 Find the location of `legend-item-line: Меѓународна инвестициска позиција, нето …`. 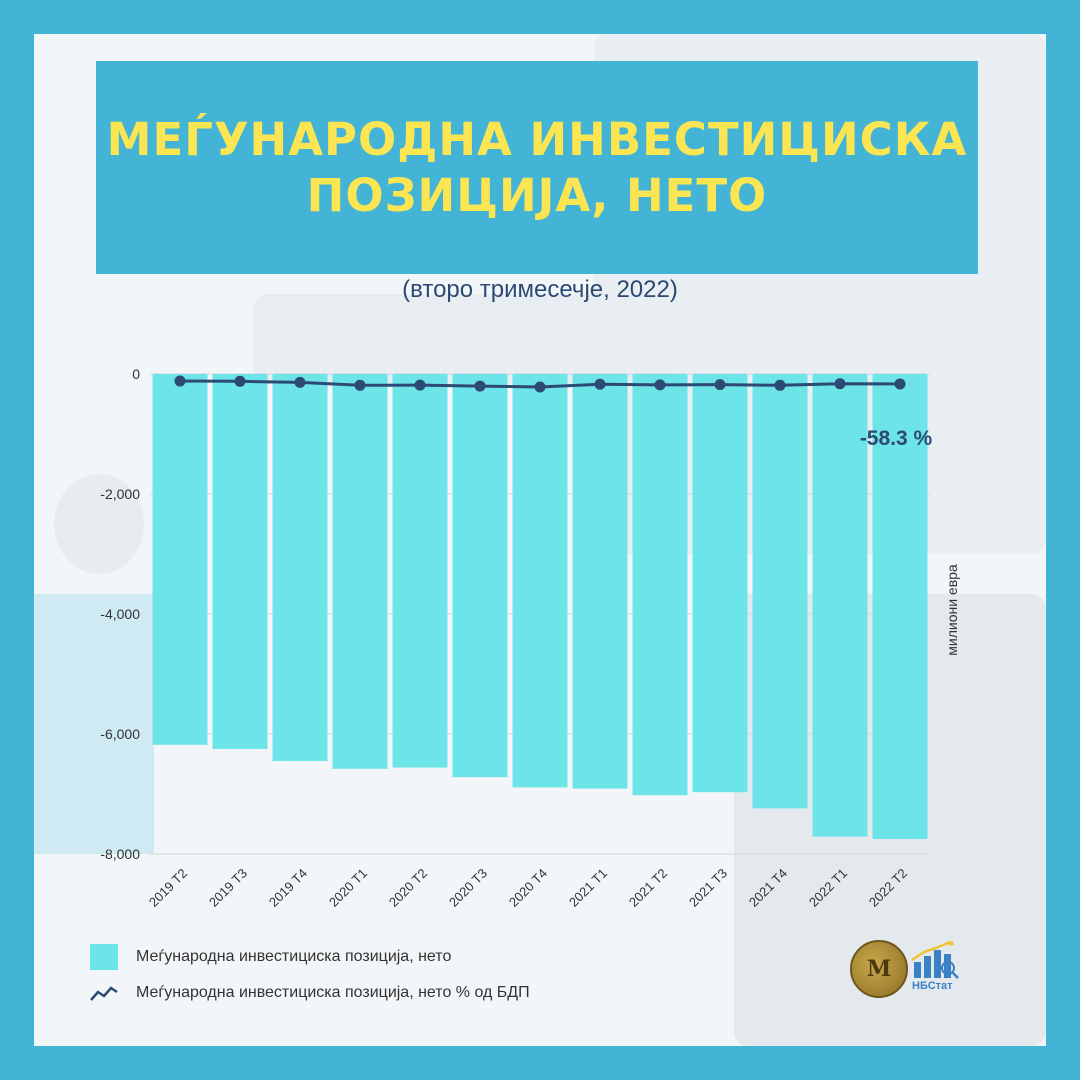

legend-item-line: Меѓународна инвестициска позиција, нето … is located at coordinates (310, 993).